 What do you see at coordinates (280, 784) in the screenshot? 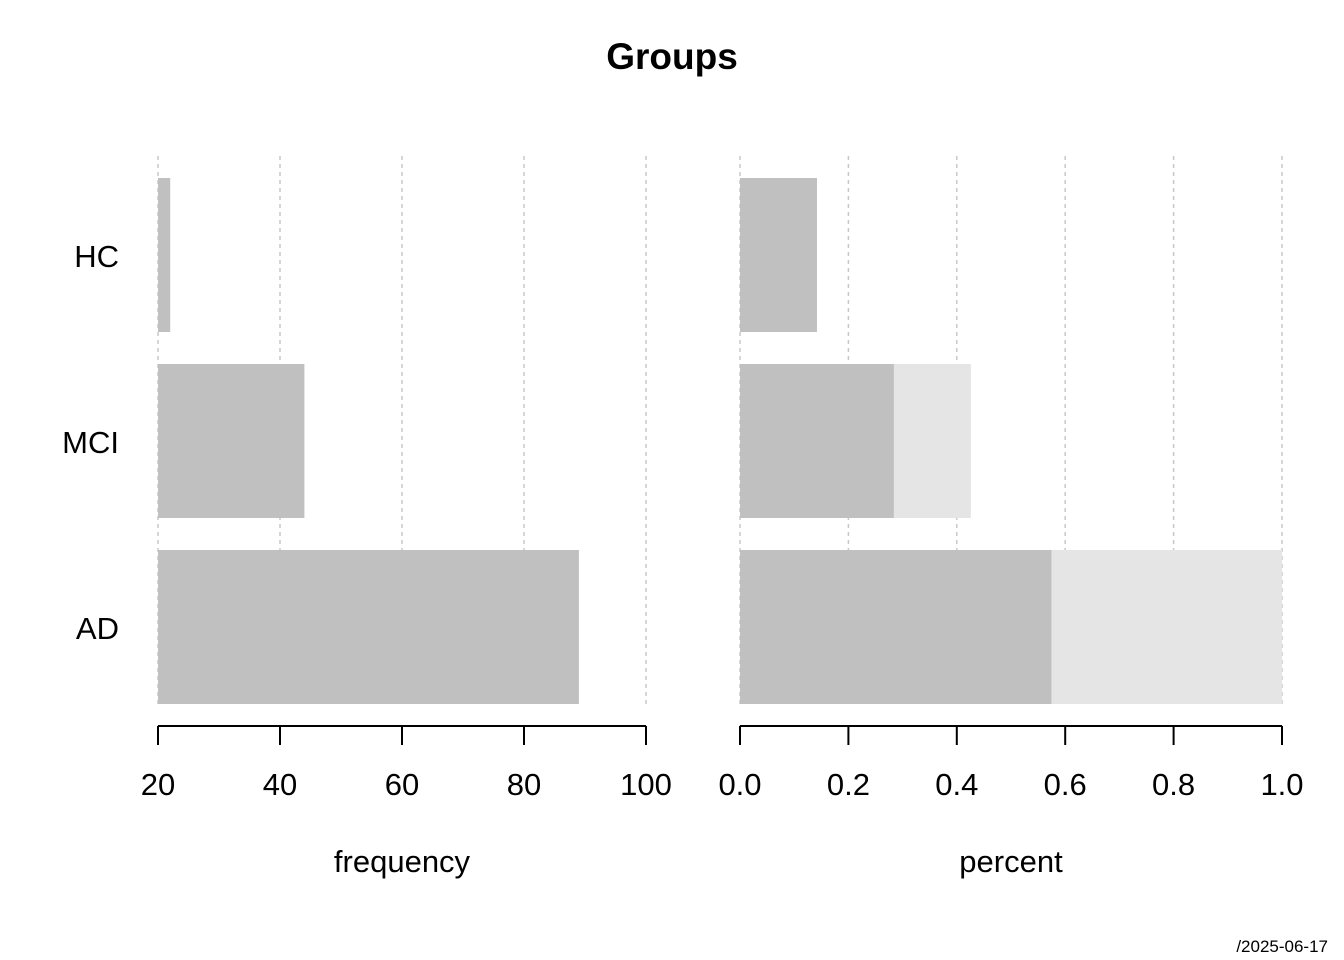
I see `x-tick-label: 40` at bounding box center [280, 784].